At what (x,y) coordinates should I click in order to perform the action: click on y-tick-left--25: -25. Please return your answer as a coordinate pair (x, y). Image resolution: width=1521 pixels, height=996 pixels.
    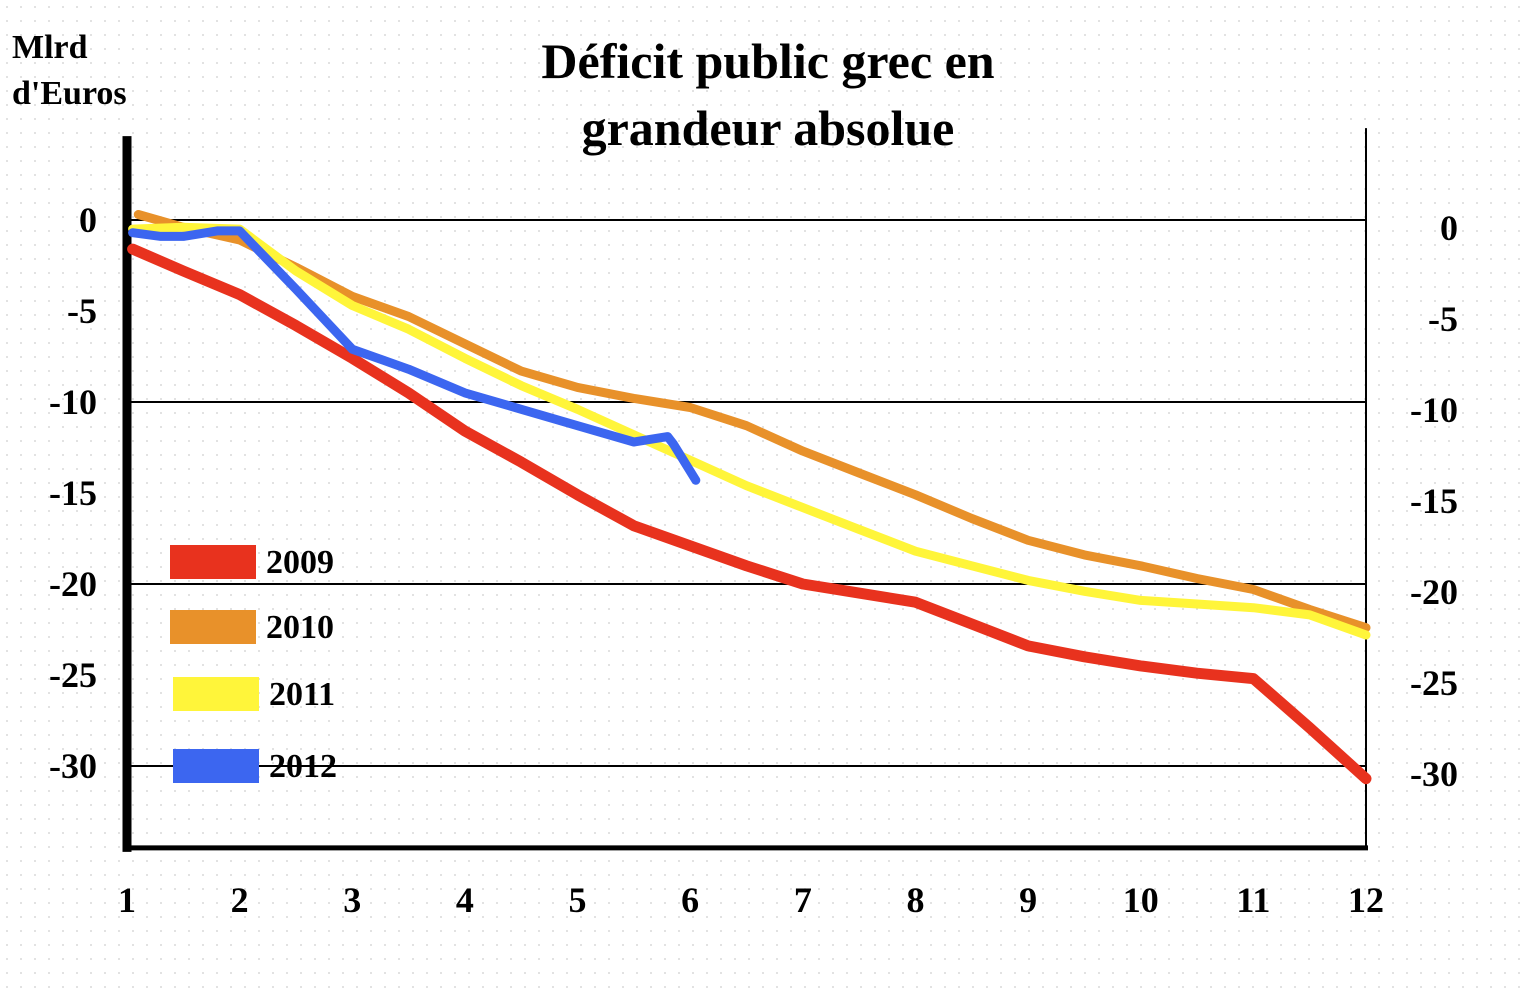
    Looking at the image, I should click on (73, 675).